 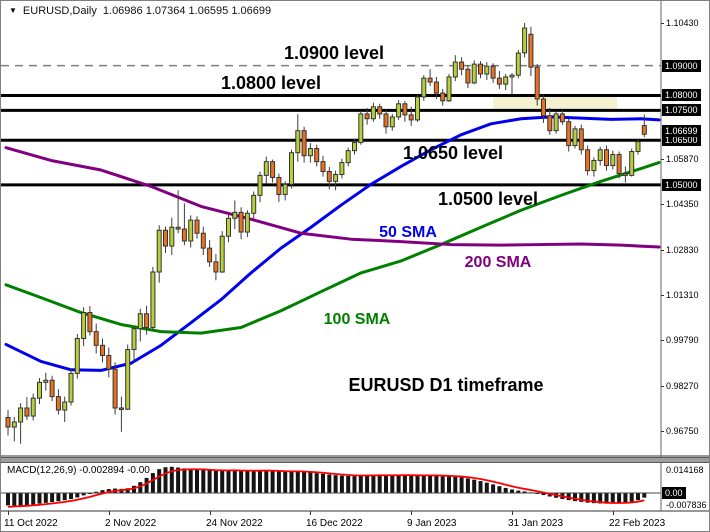 I want to click on price-axis-label: 1.02830, so click(x=682, y=249).